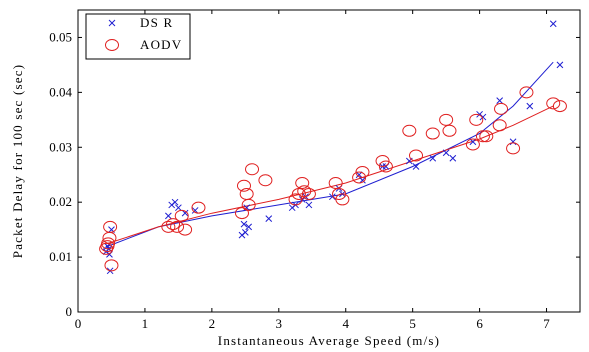 This screenshot has height=352, width=589. I want to click on legend-marker-aodv, so click(112, 45).